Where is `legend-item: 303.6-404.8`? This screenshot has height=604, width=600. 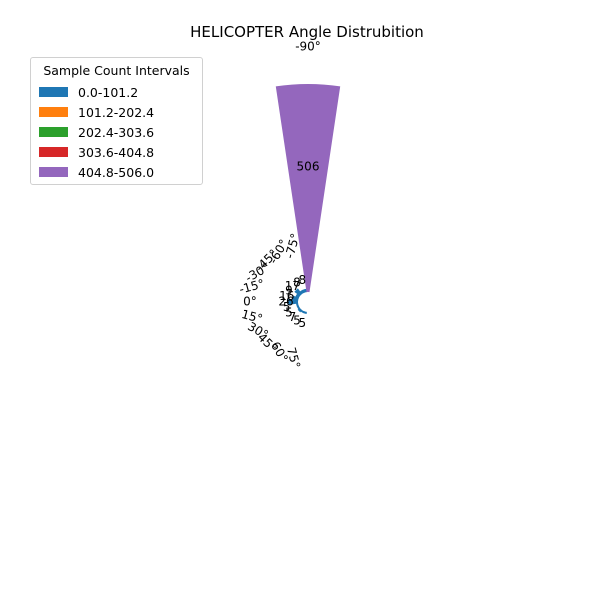 legend-item: 303.6-404.8 is located at coordinates (96, 152).